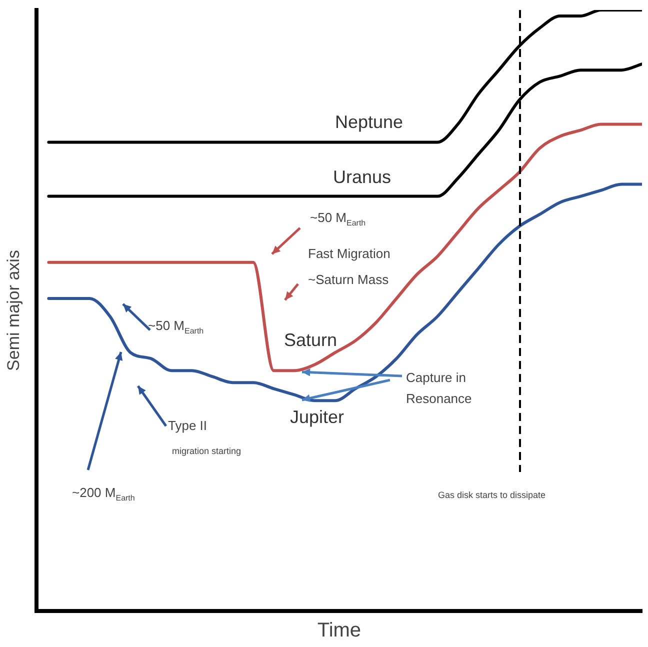  Describe the element at coordinates (311, 340) in the screenshot. I see `series-label: Saturn` at that location.